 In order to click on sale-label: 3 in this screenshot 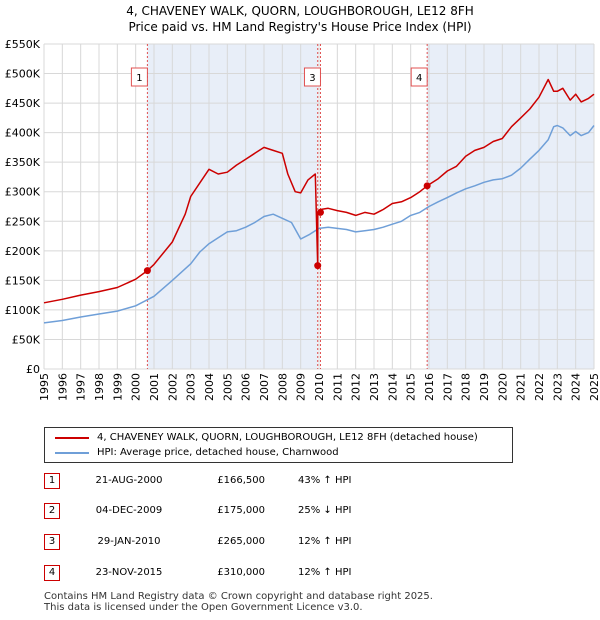, I will do `click(312, 78)`.